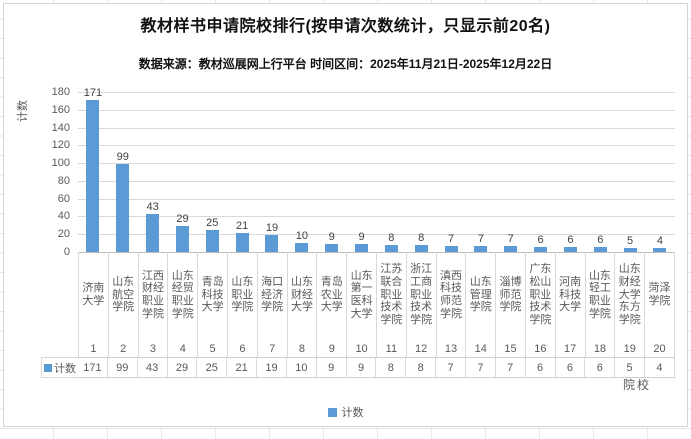  Describe the element at coordinates (183, 347) in the screenshot. I see `category-rank-cell: 4` at that location.